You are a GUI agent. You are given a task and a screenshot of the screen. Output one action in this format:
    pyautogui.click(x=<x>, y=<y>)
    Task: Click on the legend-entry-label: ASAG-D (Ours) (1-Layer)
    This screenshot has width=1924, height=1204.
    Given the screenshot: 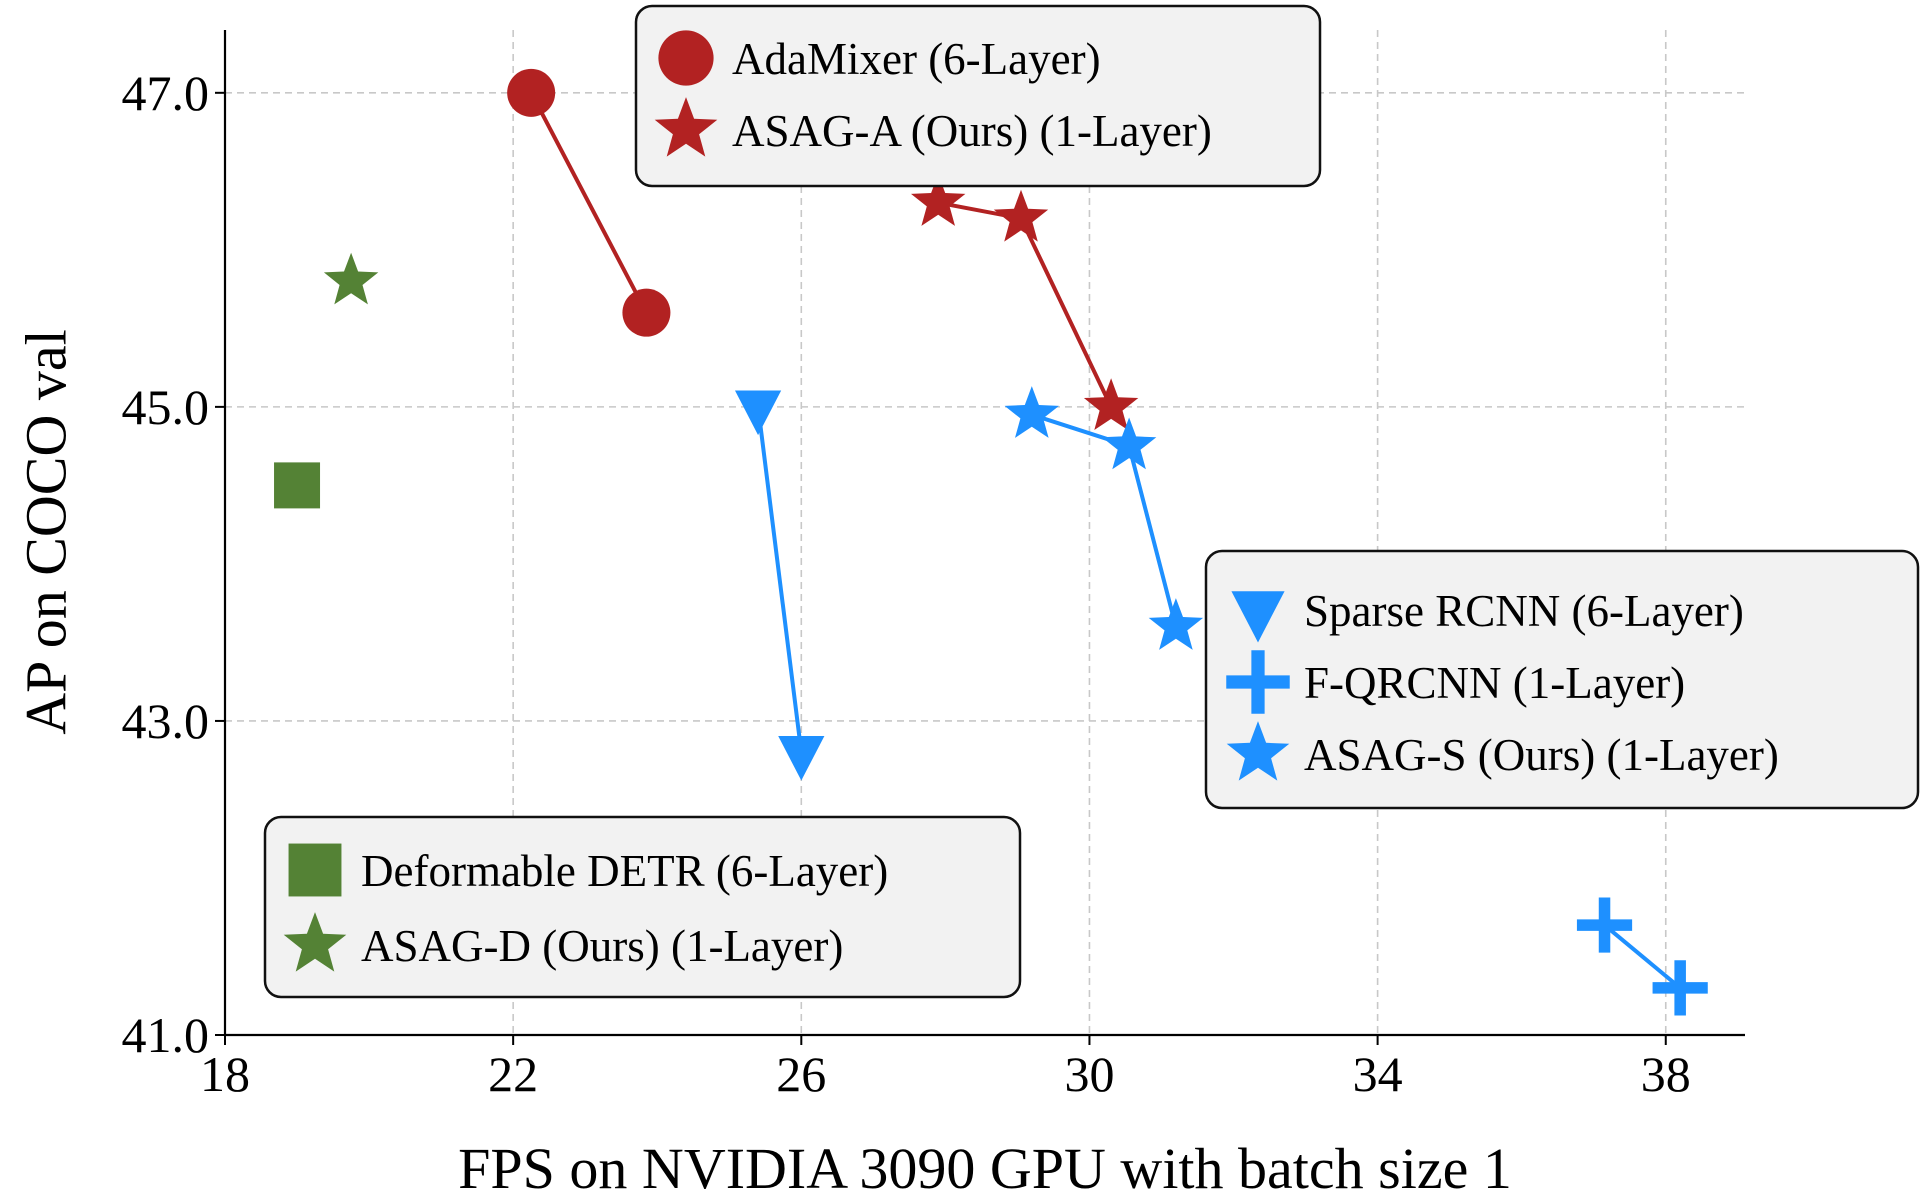 What is the action you would take?
    pyautogui.click(x=602, y=946)
    